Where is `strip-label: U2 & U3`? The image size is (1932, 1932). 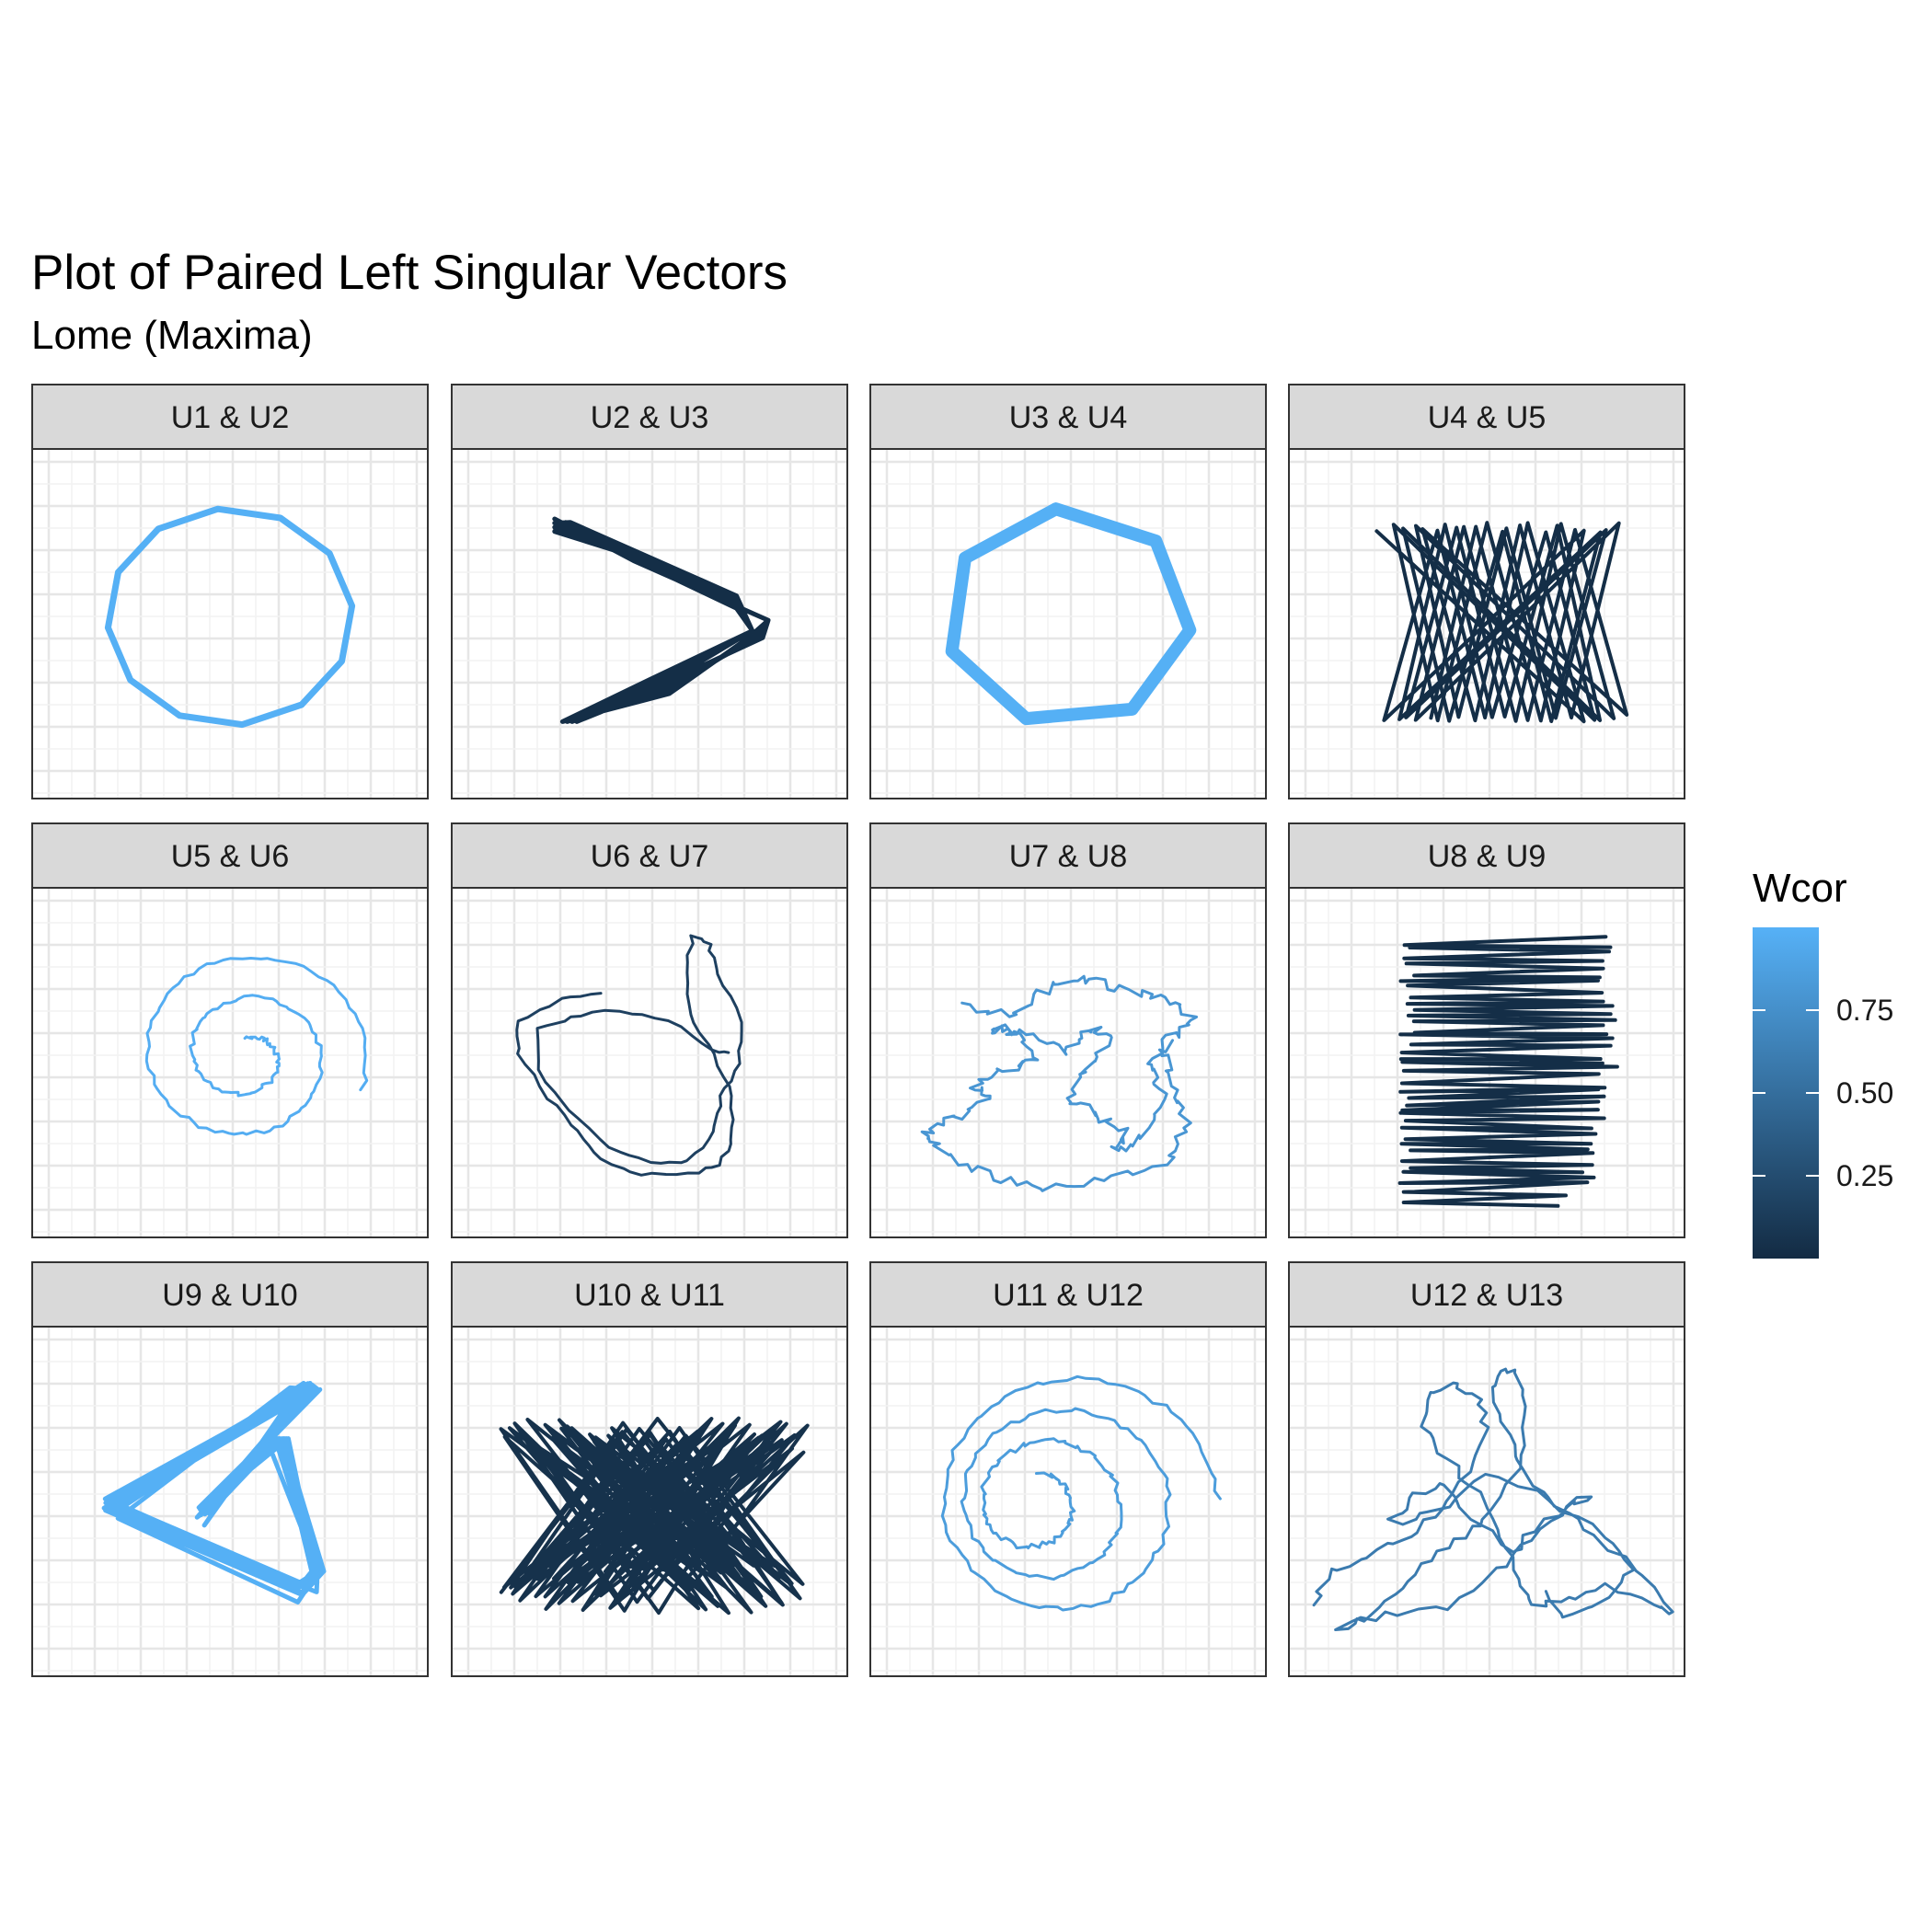
strip-label: U2 & U3 is located at coordinates (650, 417).